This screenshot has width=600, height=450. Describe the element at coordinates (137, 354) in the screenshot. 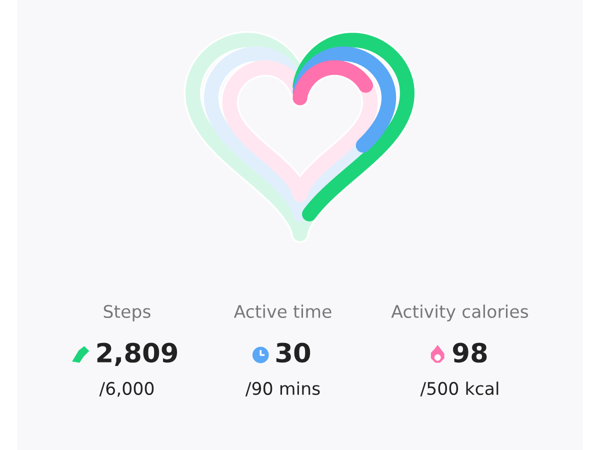

I see `data-label: 2,809` at that location.